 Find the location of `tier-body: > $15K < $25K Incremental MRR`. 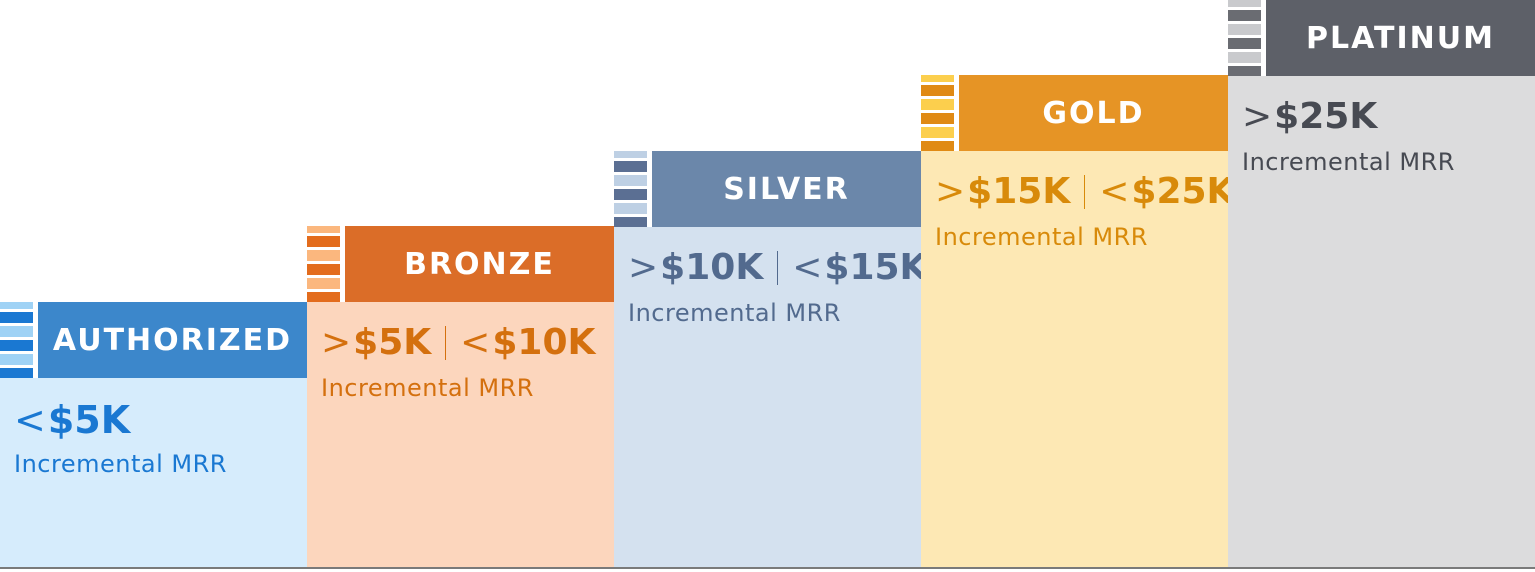

tier-body: > $15K < $25K Incremental MRR is located at coordinates (1077, 359).